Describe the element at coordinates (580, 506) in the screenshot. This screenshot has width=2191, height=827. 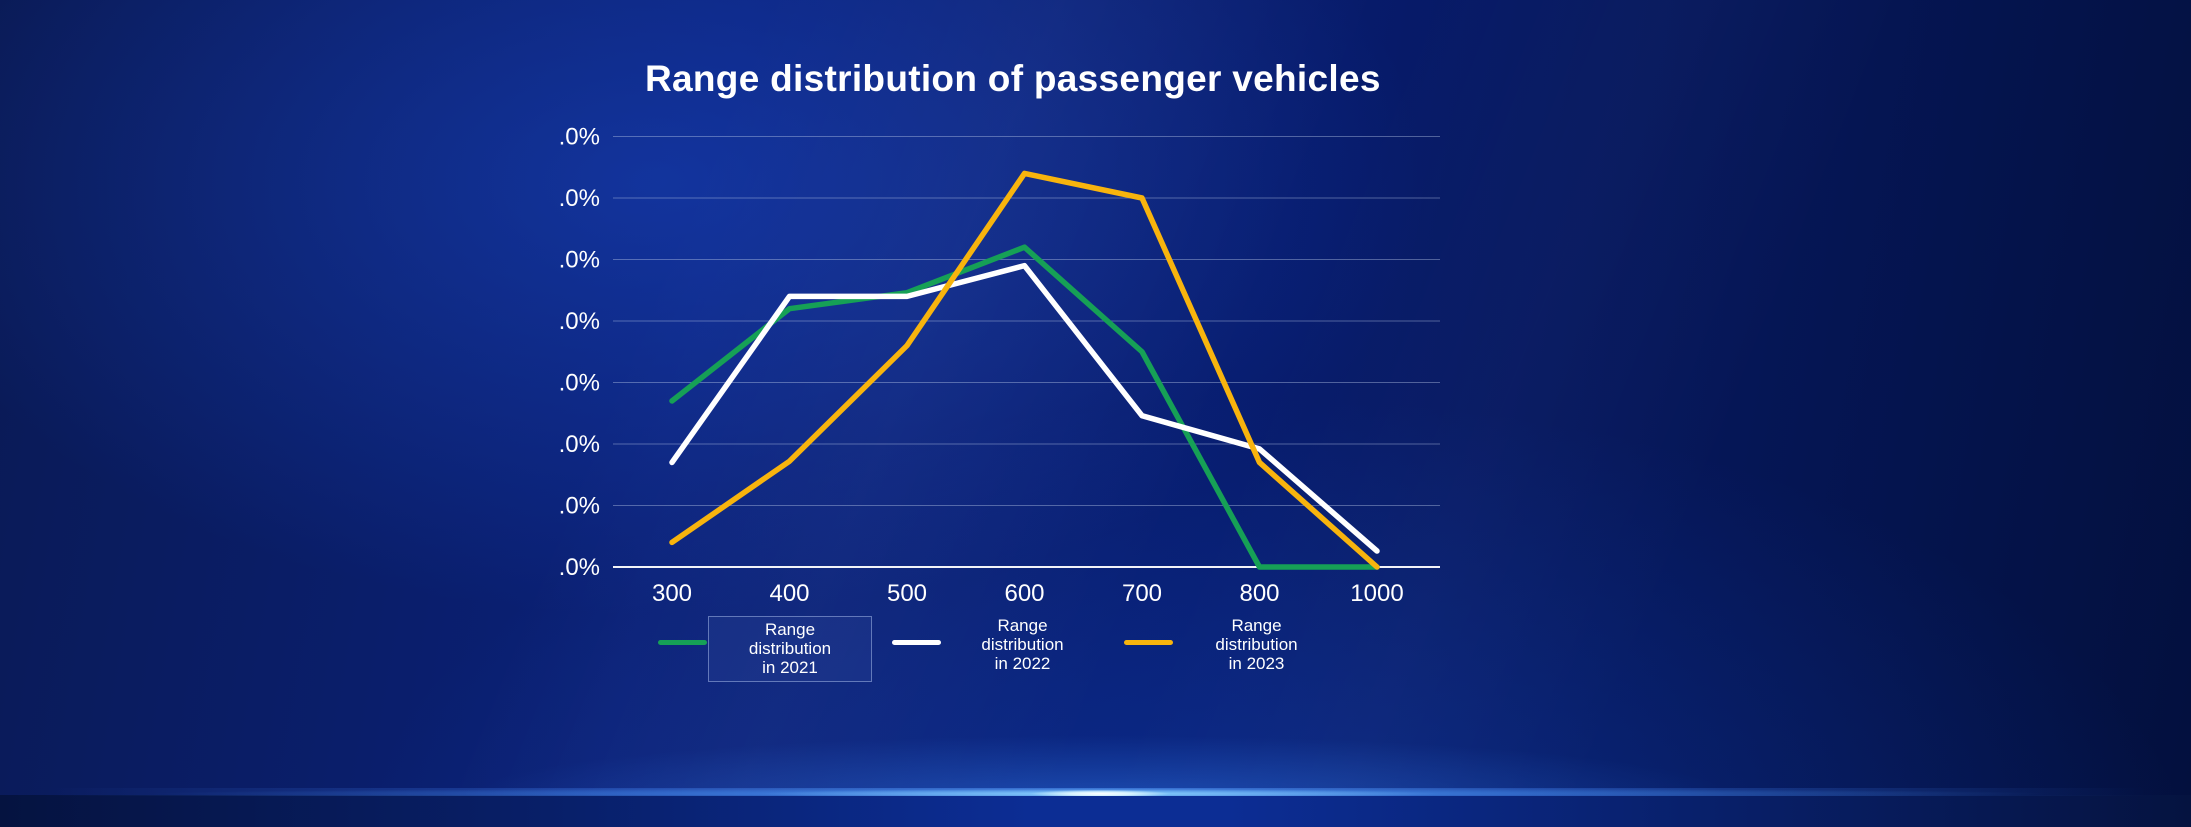
I see `y-tick-label-5: 5.0%` at that location.